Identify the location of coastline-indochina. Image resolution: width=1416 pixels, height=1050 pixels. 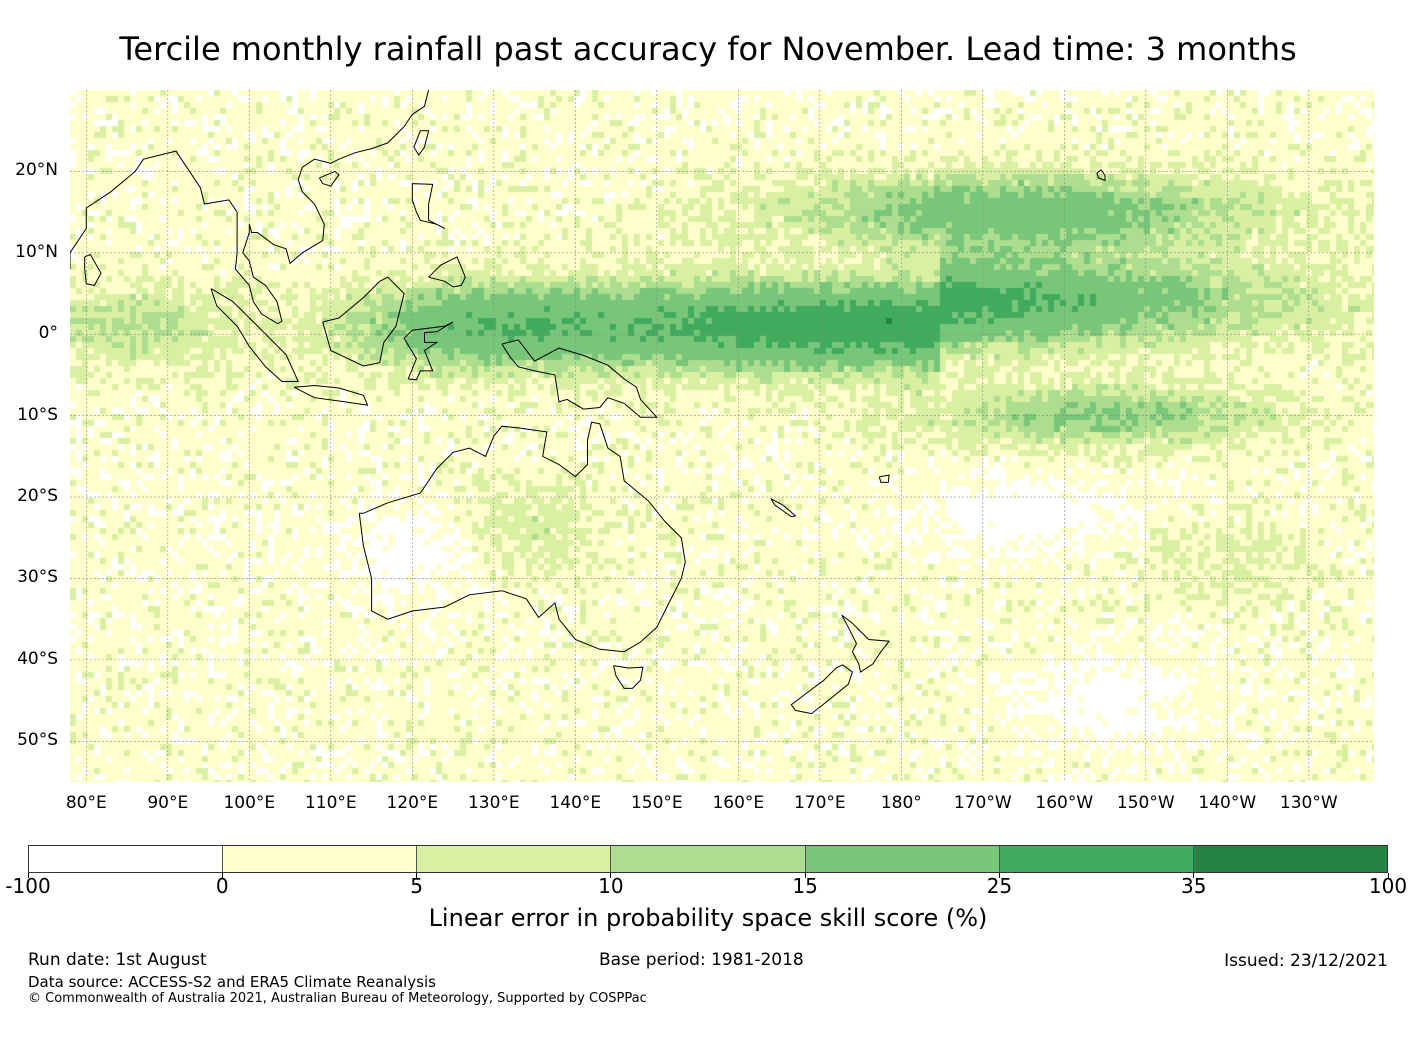
(339, 177).